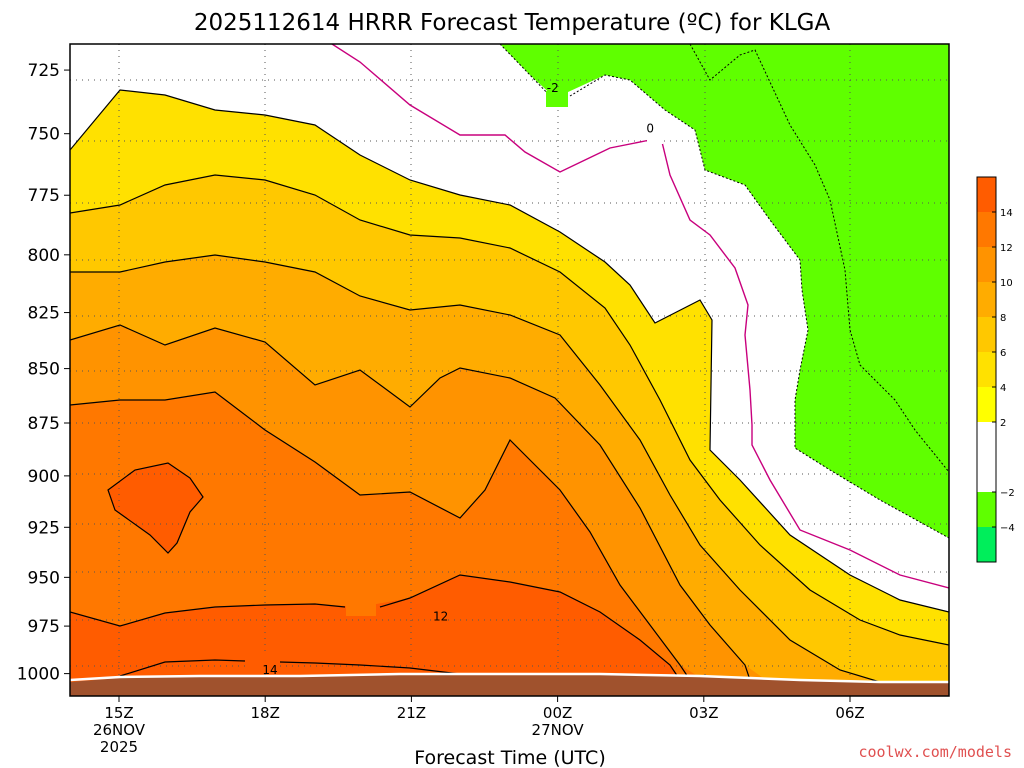 This screenshot has height=768, width=1024. What do you see at coordinates (509, 678) in the screenshot?
I see `terrain-edge` at bounding box center [509, 678].